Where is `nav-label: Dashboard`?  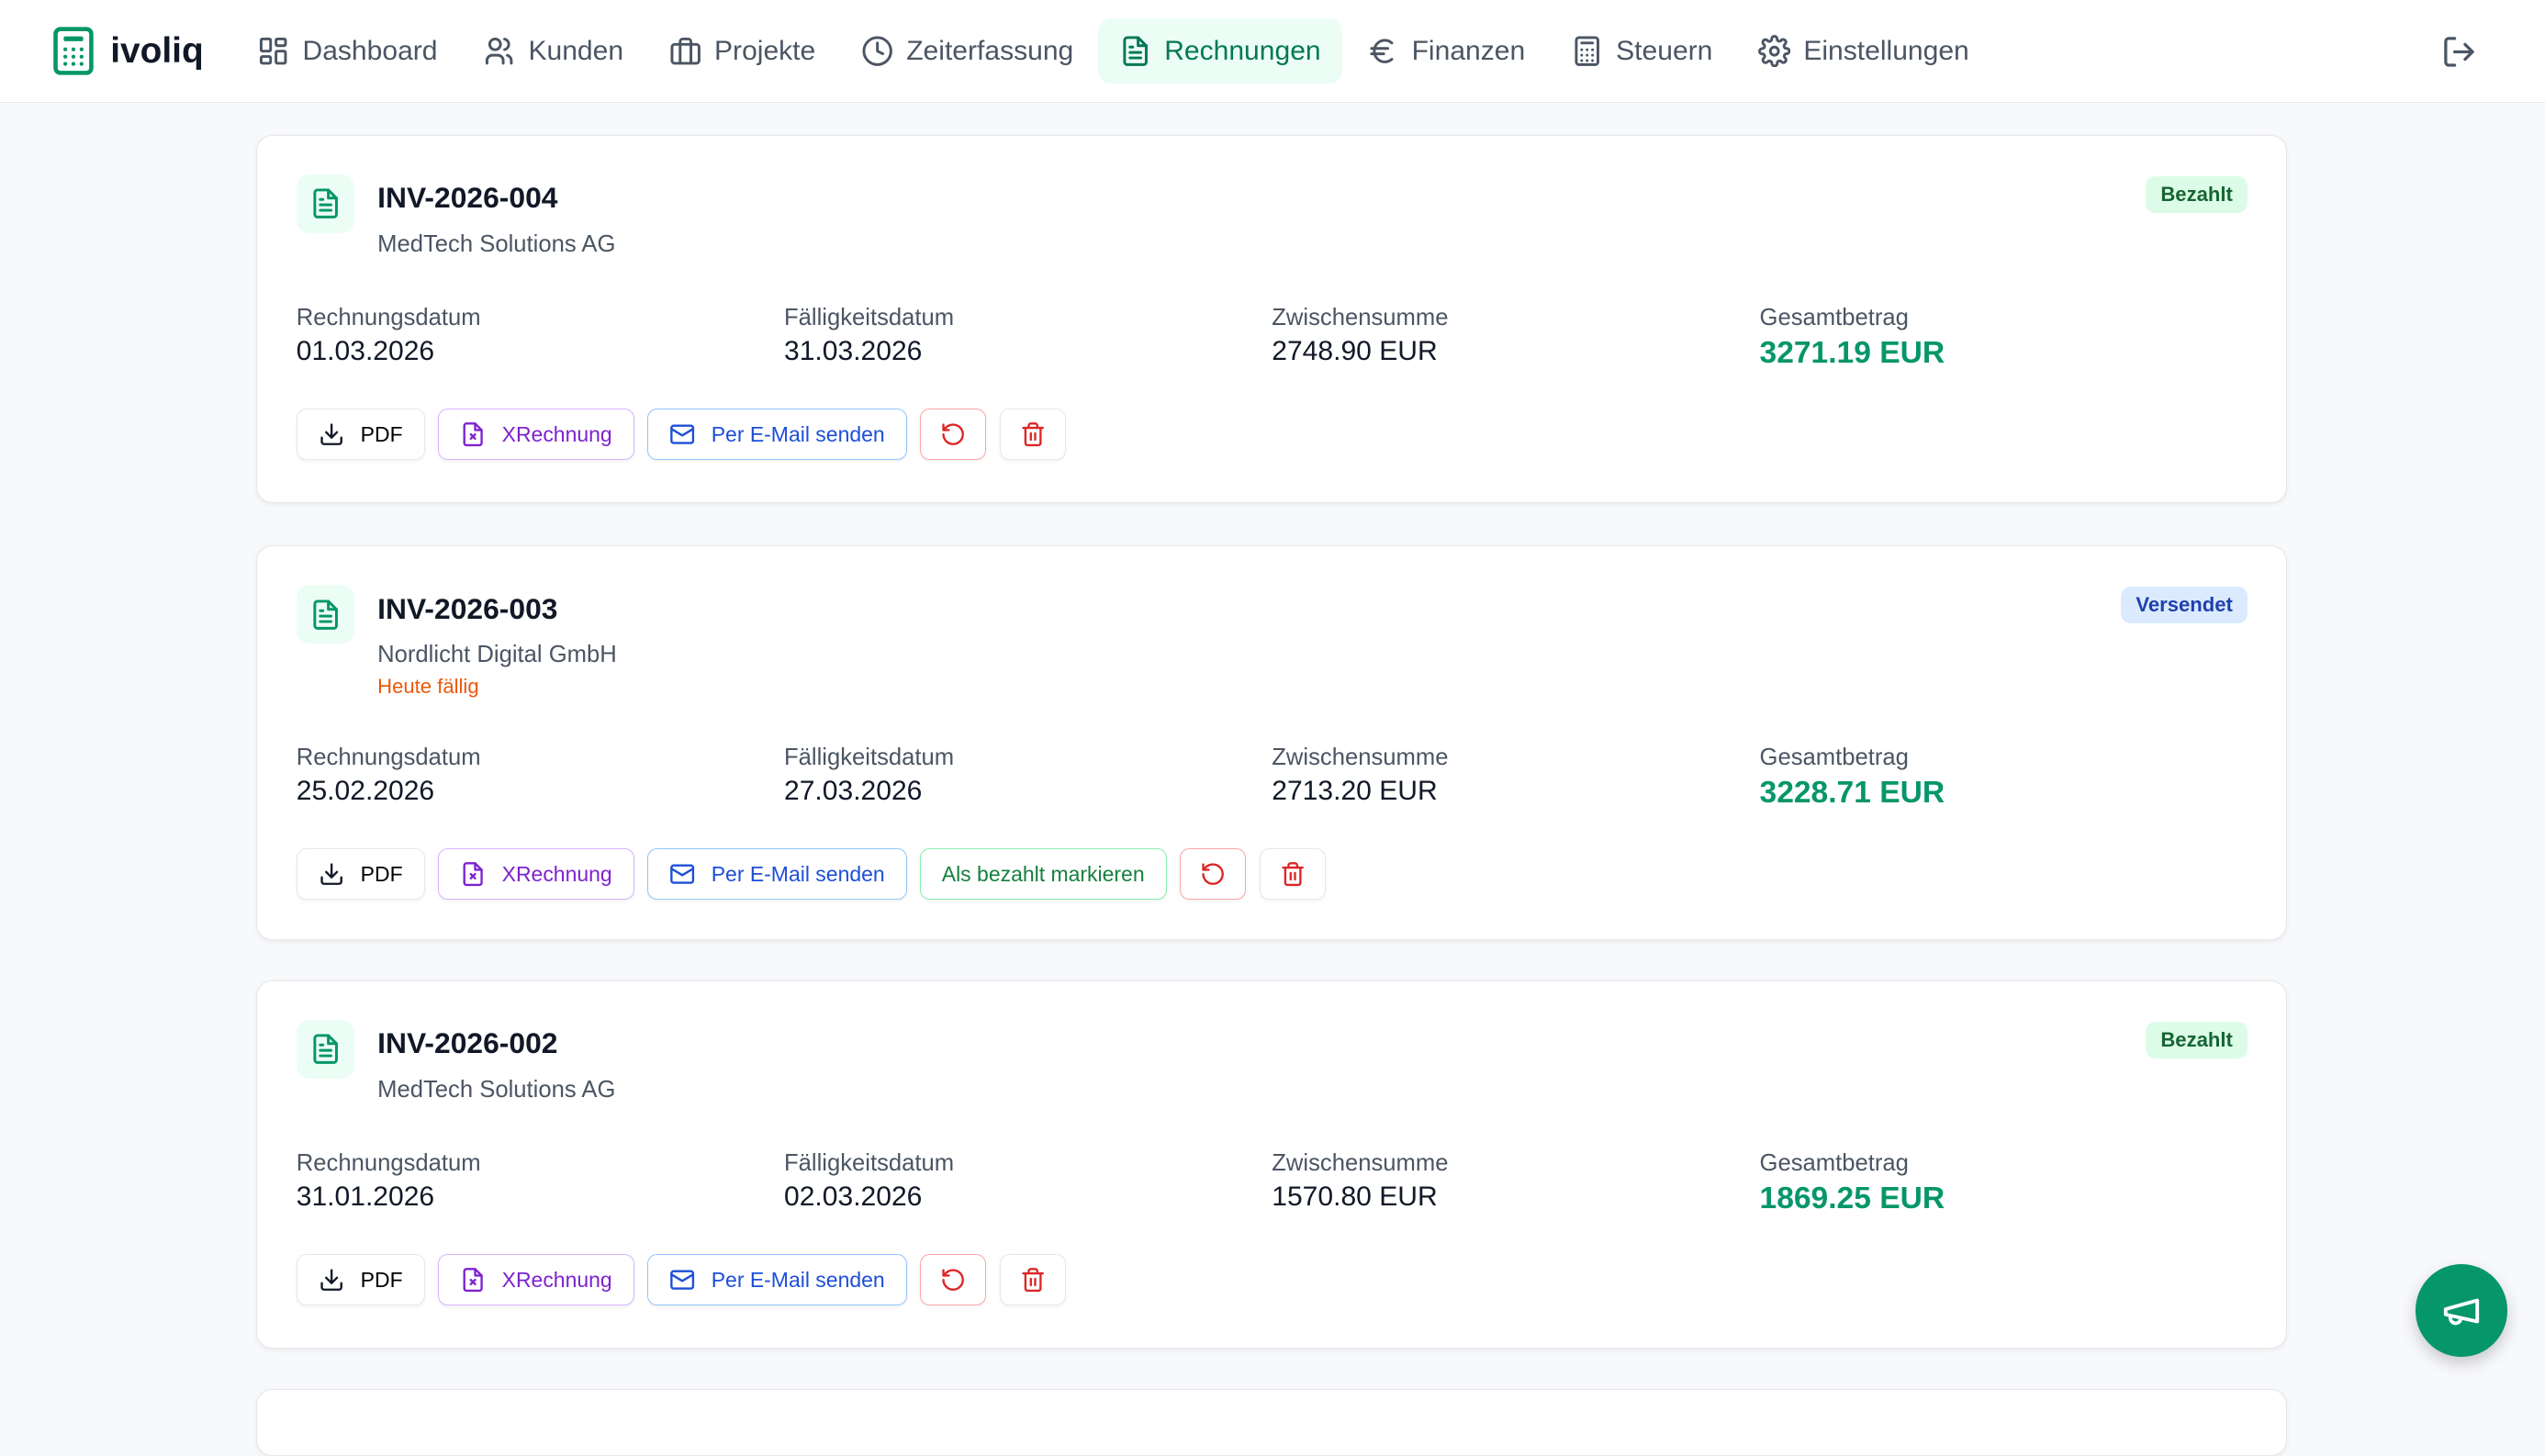 nav-label: Dashboard is located at coordinates (370, 50).